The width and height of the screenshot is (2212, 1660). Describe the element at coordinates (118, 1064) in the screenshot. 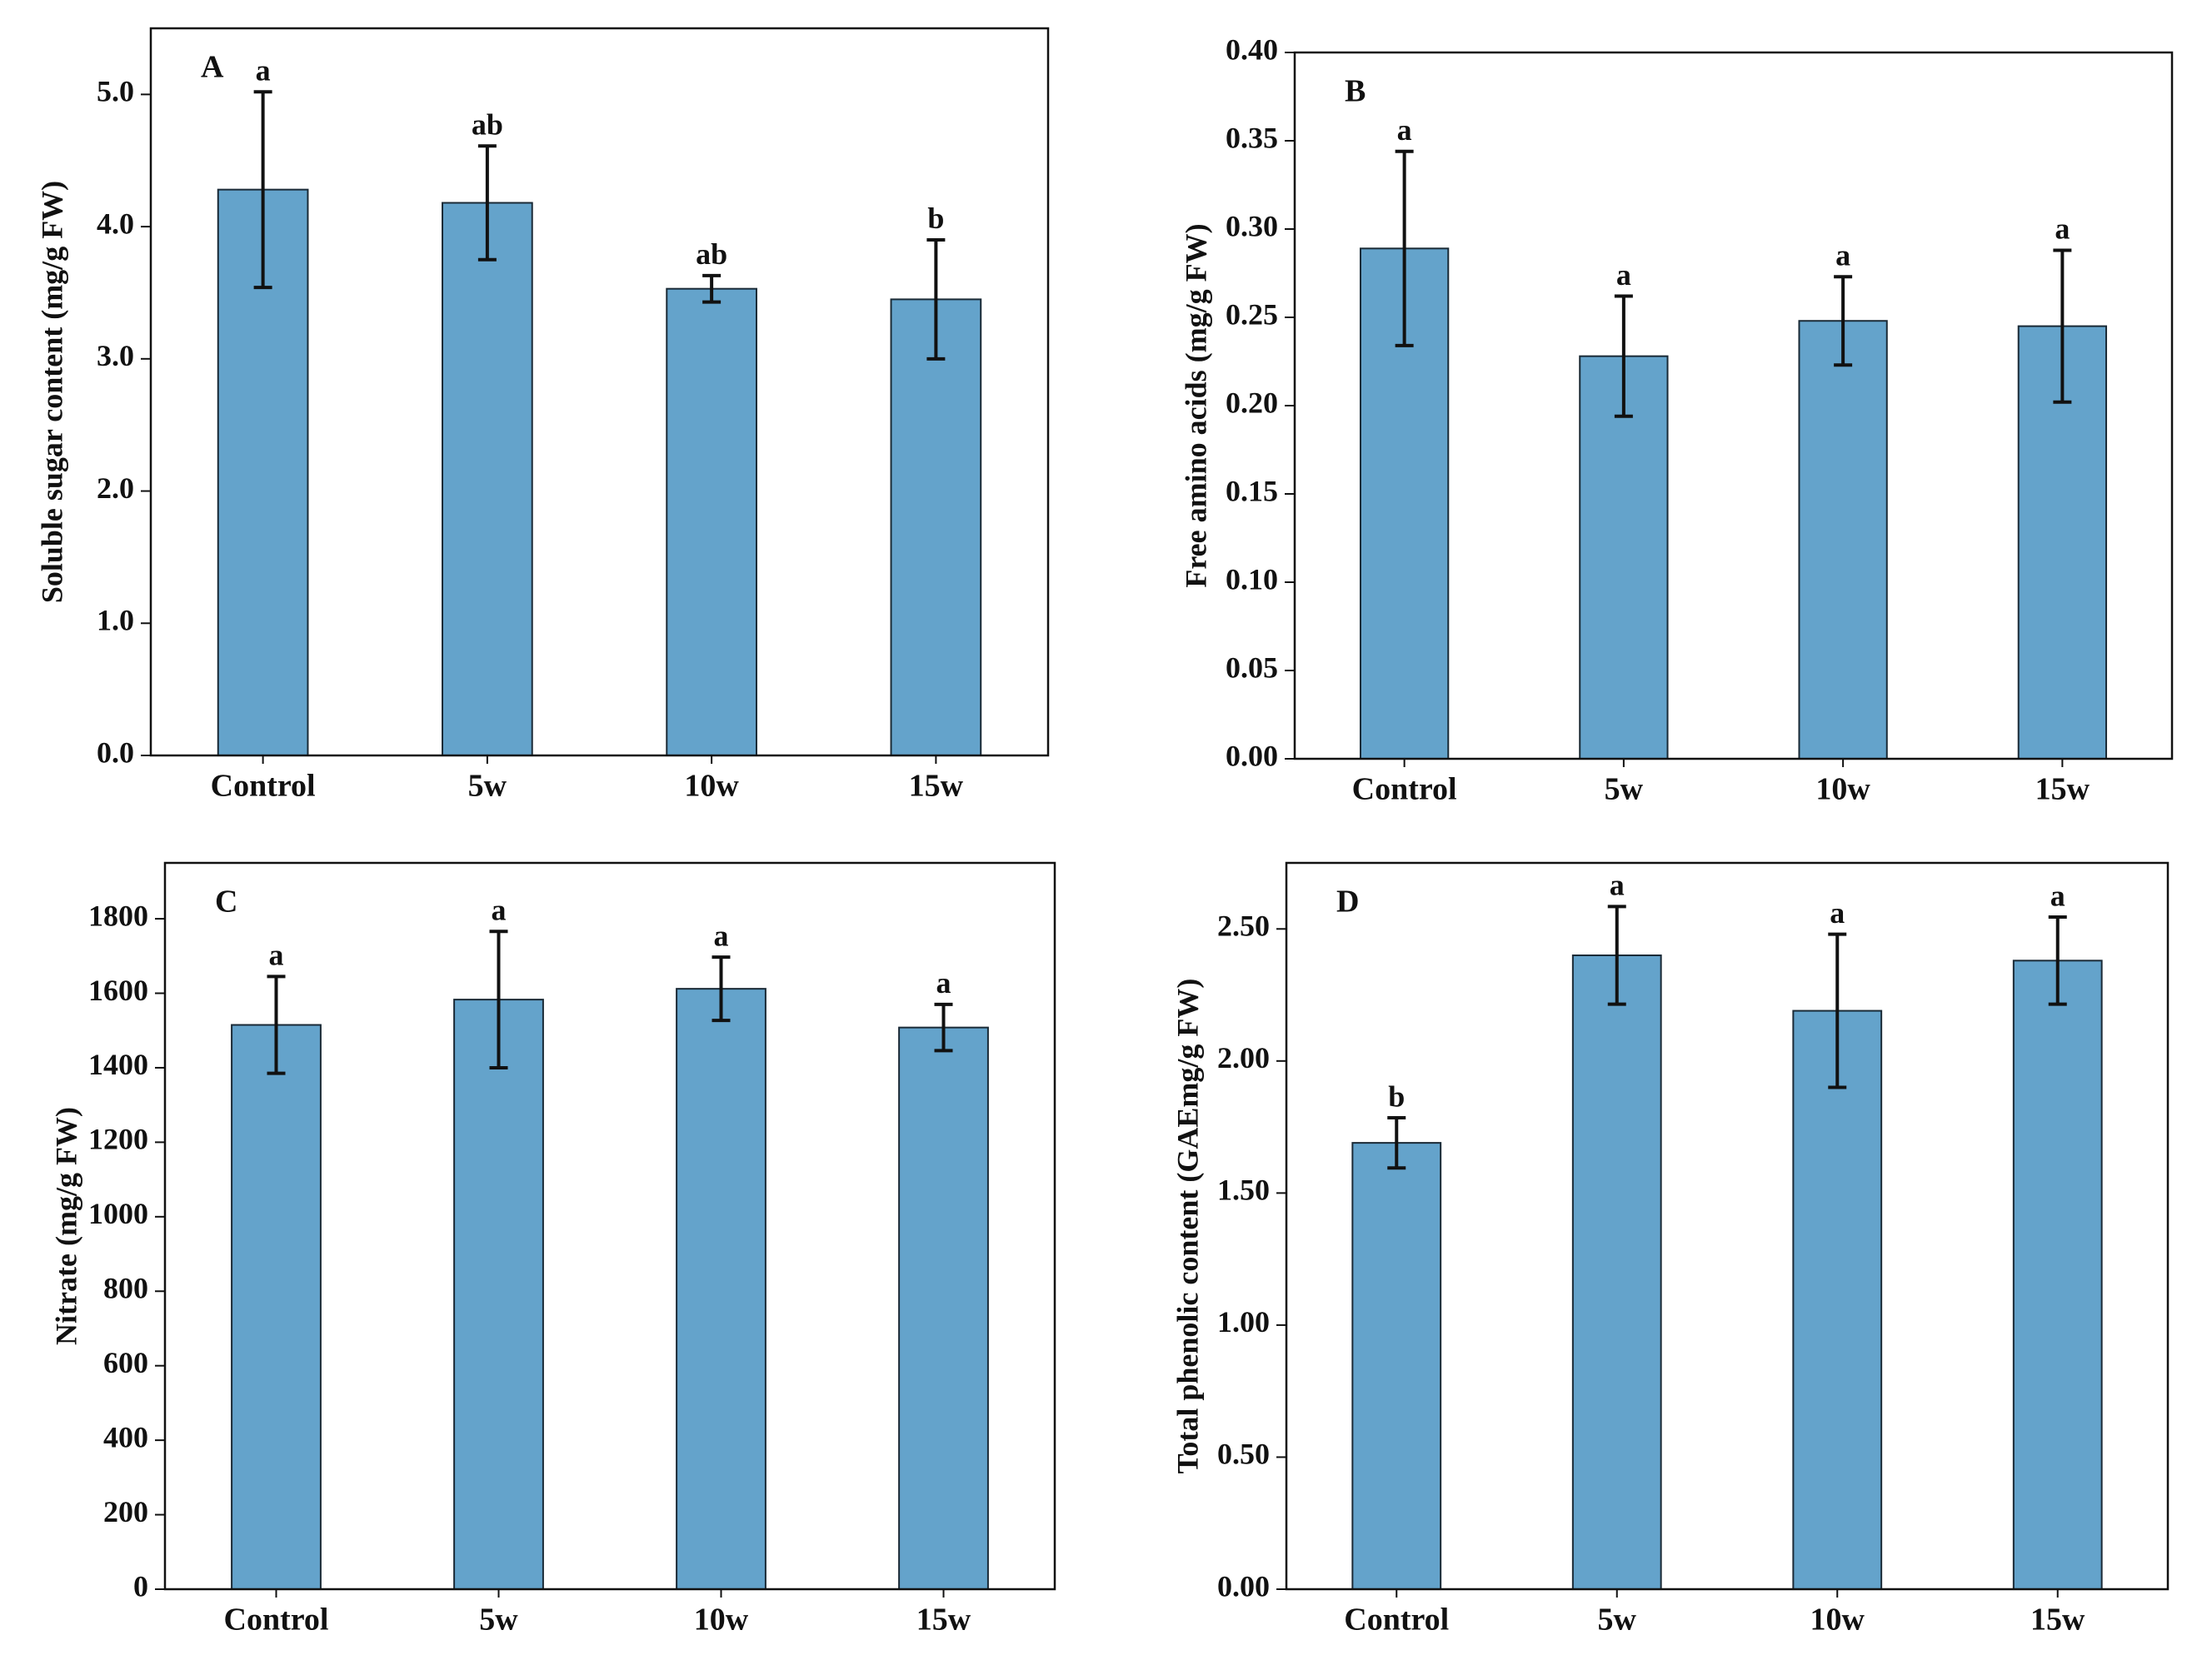

I see `y-tick-label: 1400` at that location.